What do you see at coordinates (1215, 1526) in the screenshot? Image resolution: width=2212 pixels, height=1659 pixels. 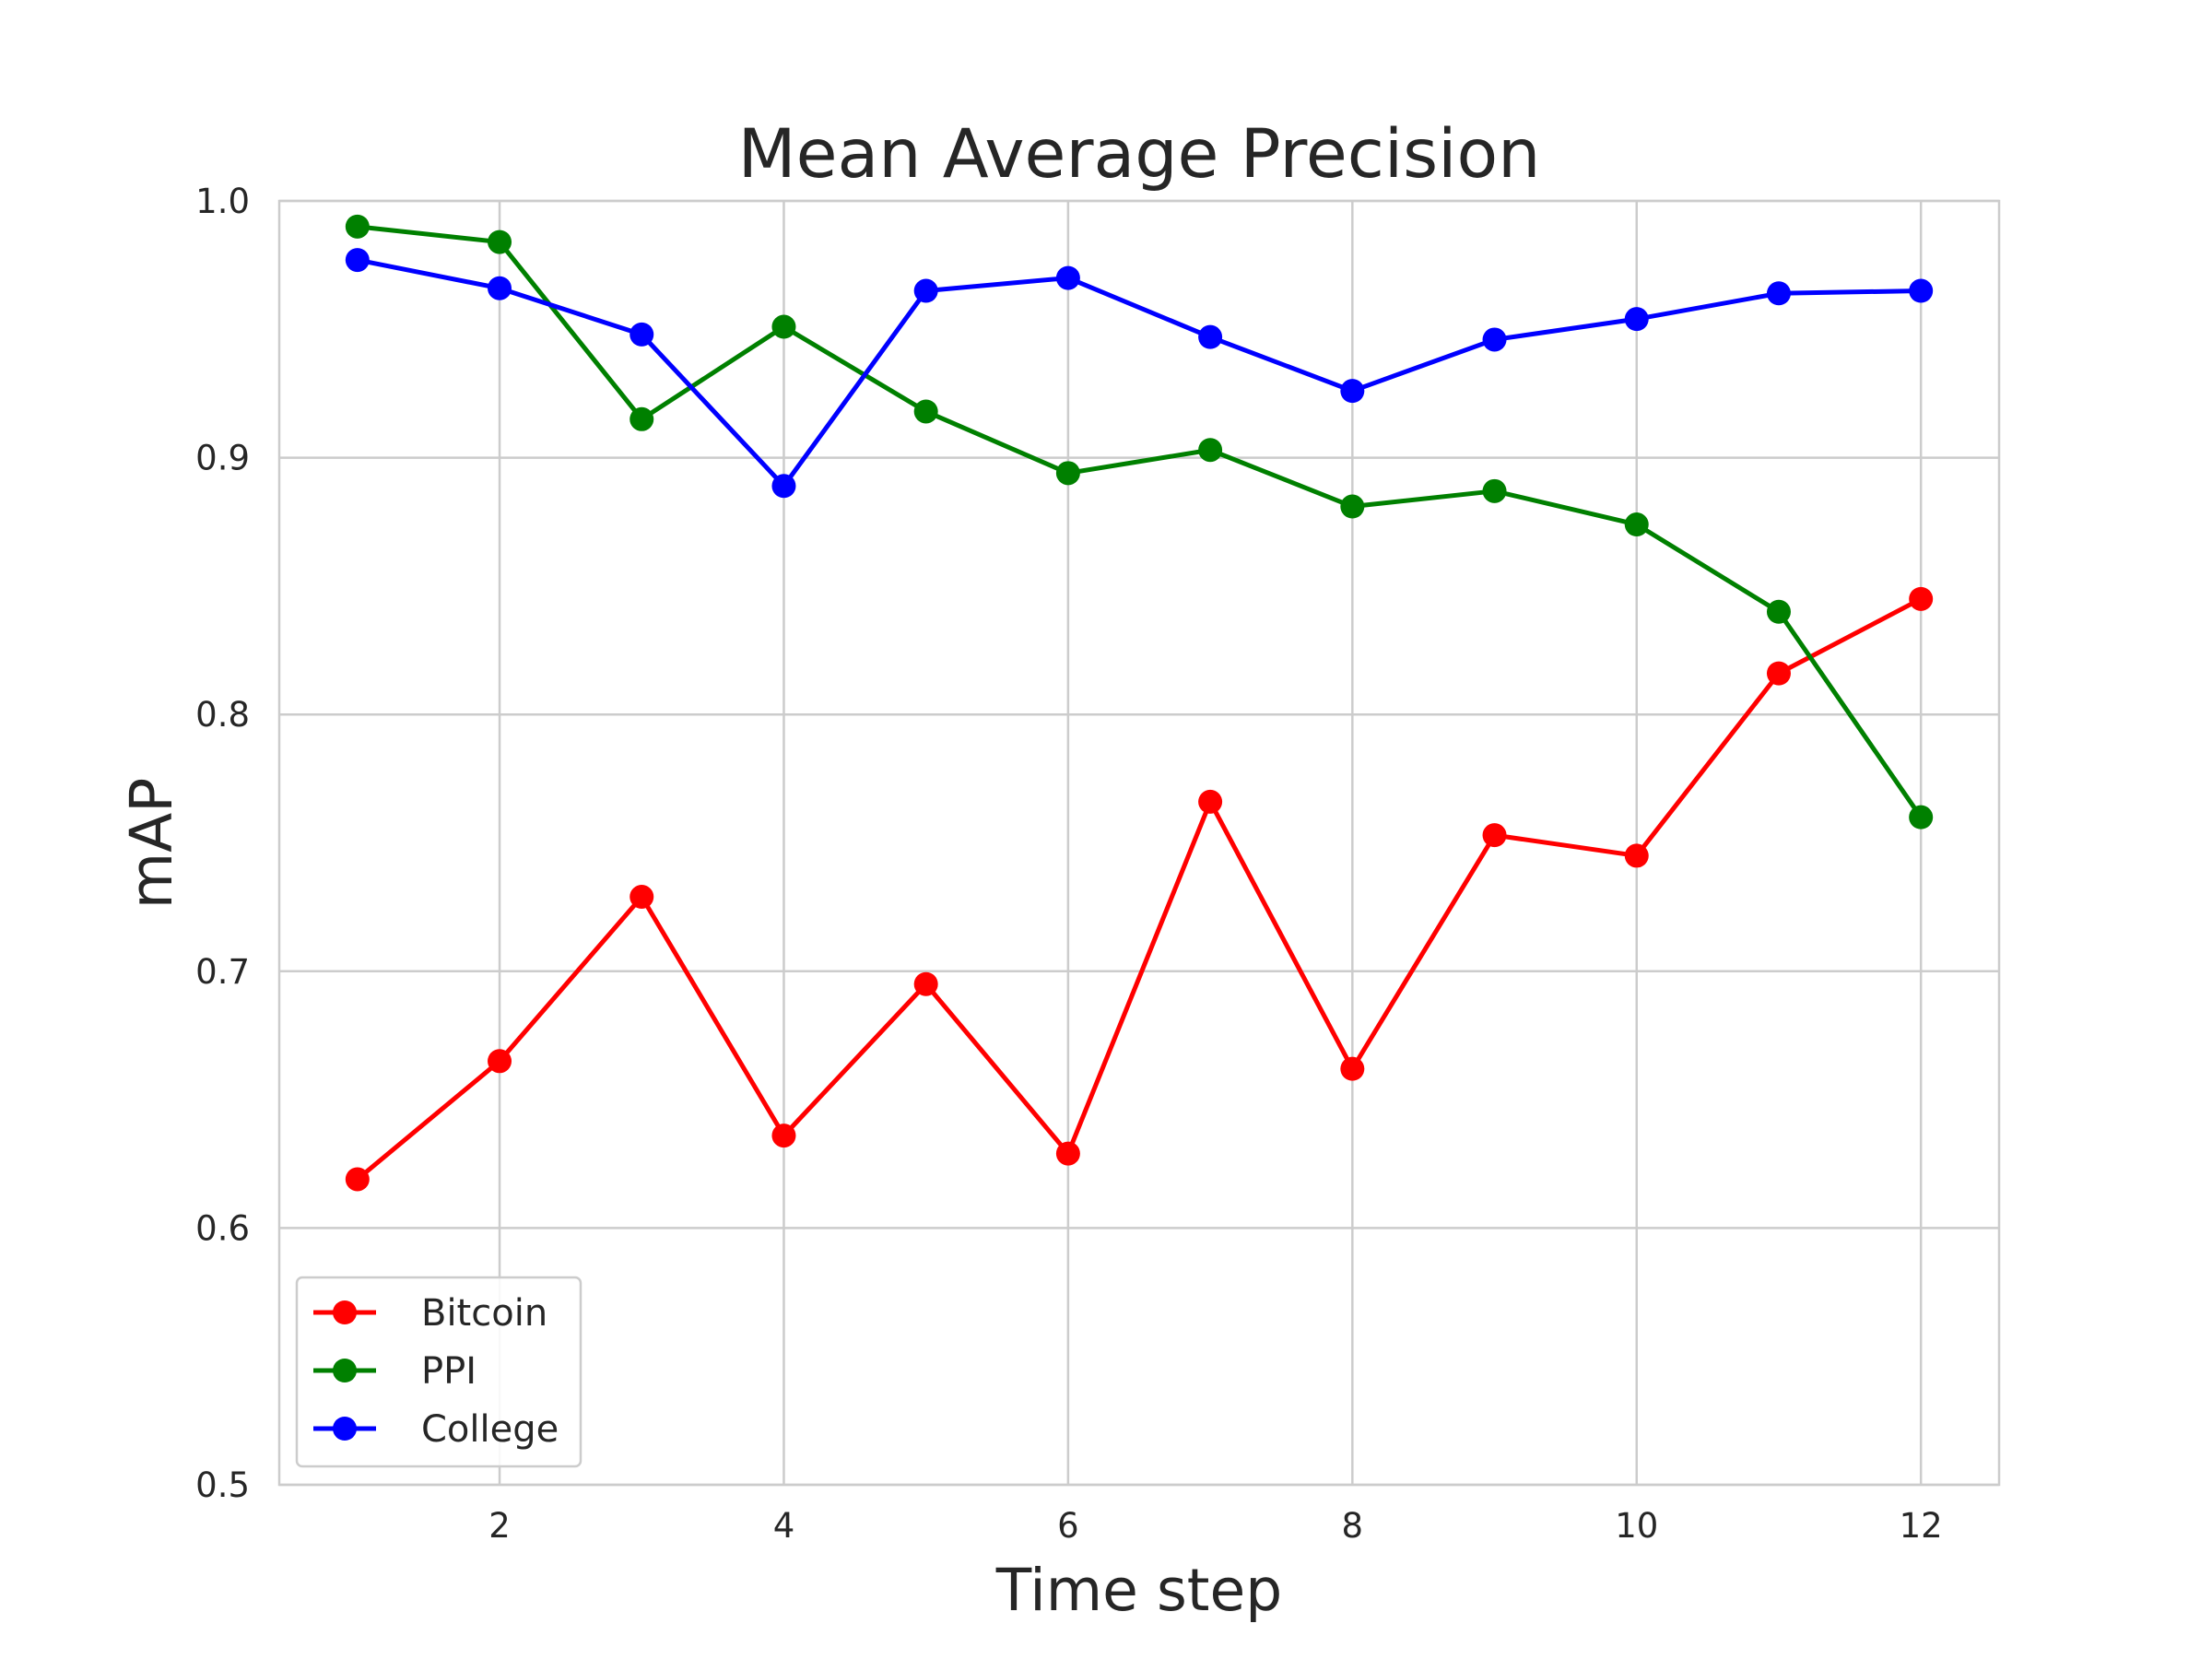 I see `x-axis-ticks: 2 4 6 8 10 12` at bounding box center [1215, 1526].